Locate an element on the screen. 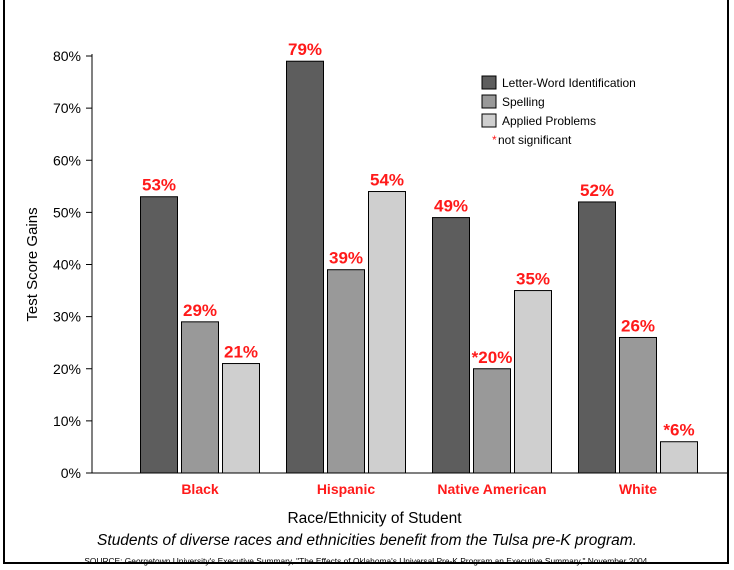 The image size is (734, 570). x-axis-title: Race/Ethnicity of Student is located at coordinates (374, 518).